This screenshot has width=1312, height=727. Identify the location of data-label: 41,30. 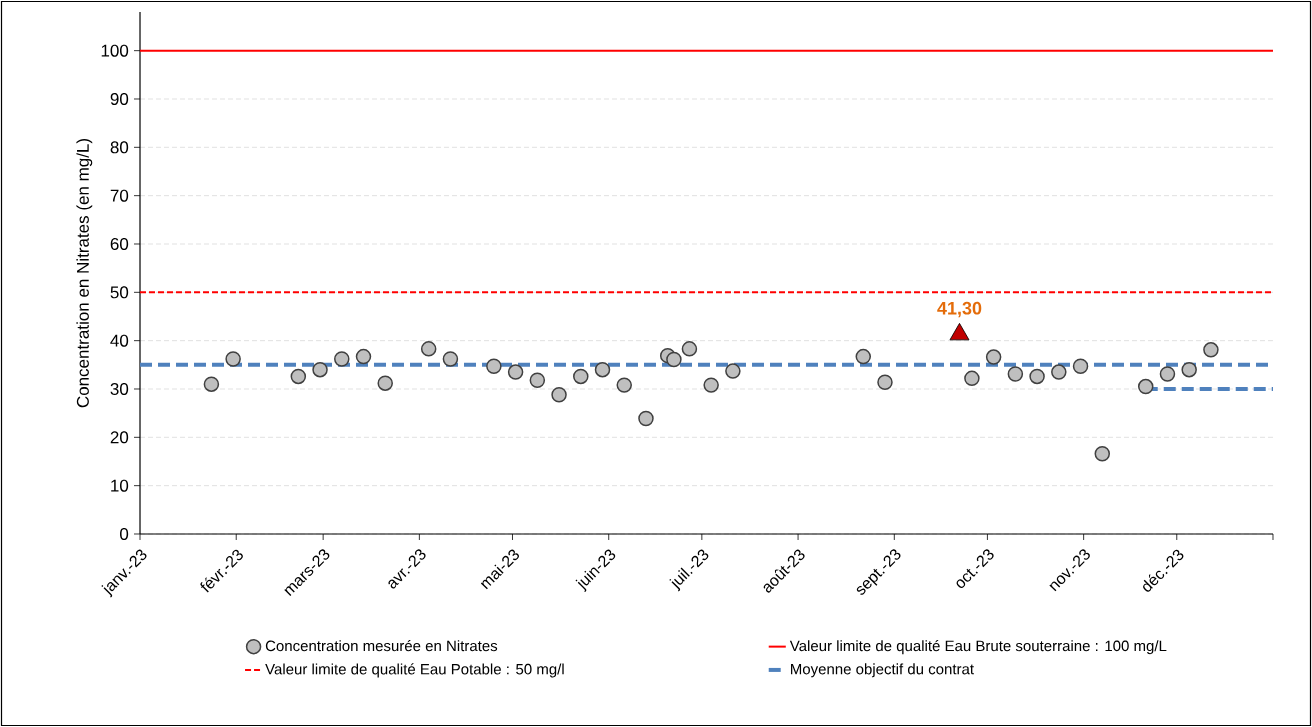
(959, 309).